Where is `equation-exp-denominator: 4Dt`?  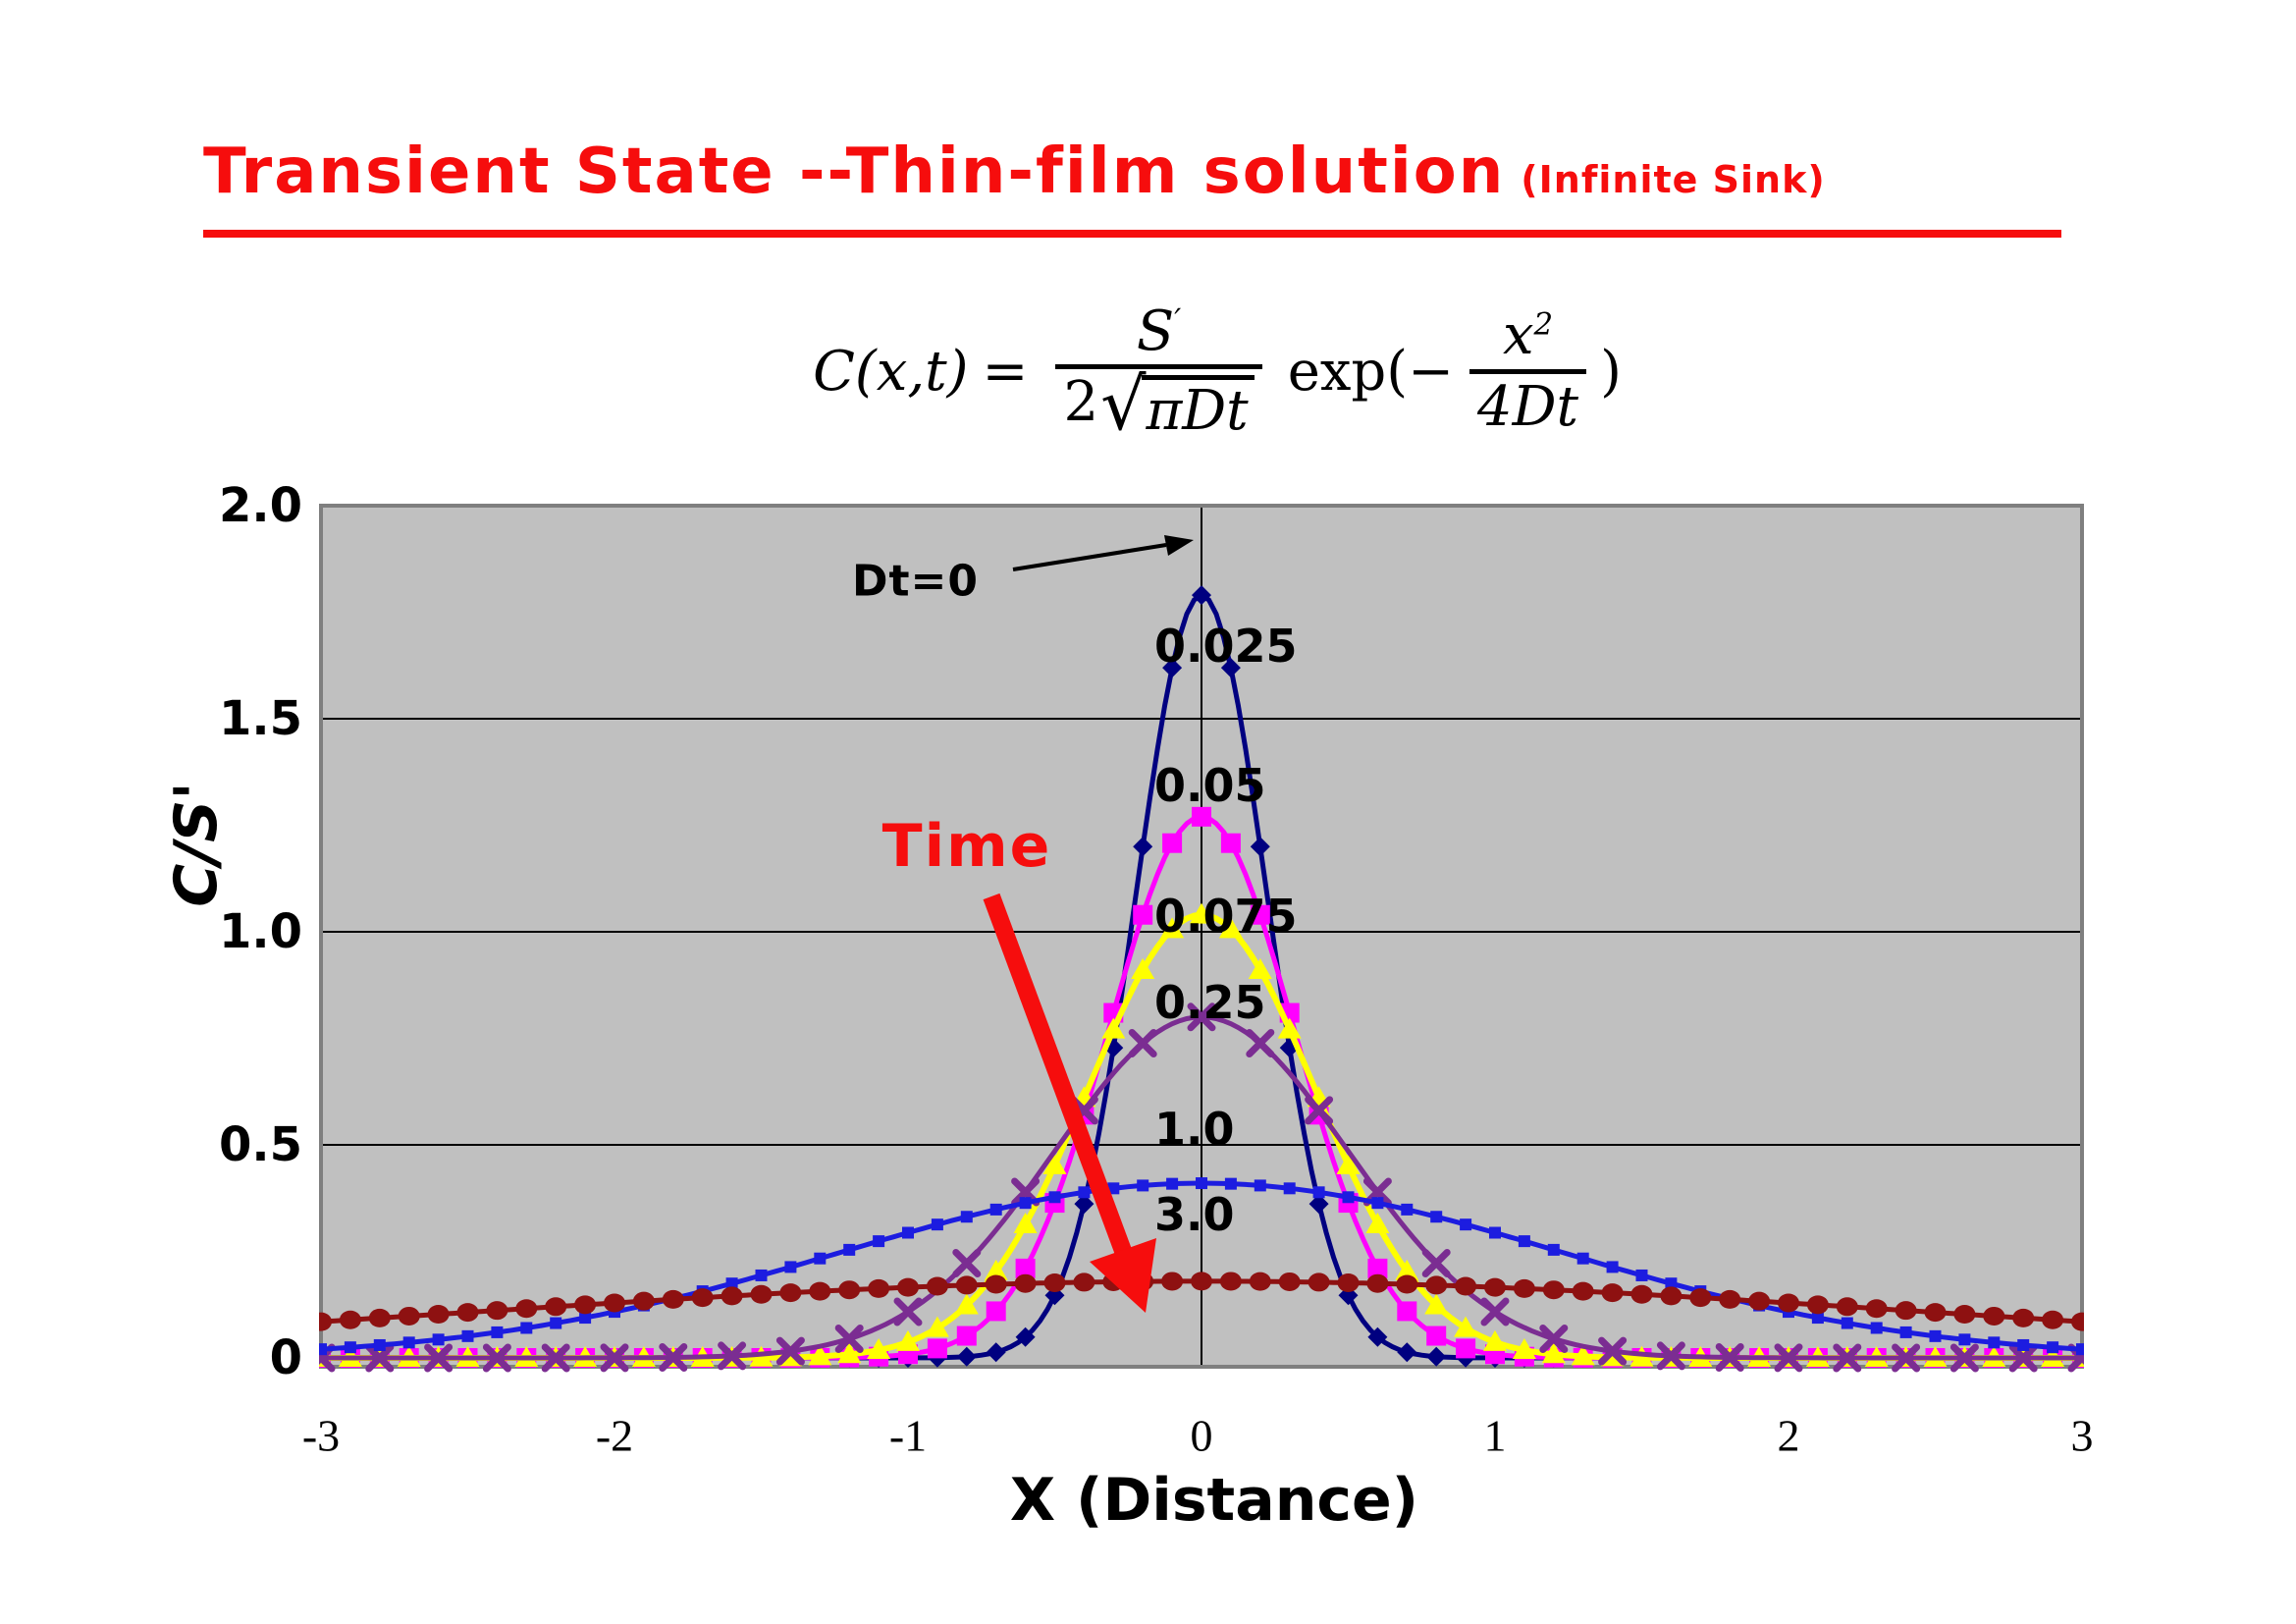
equation-exp-denominator: 4Dt is located at coordinates (1528, 406).